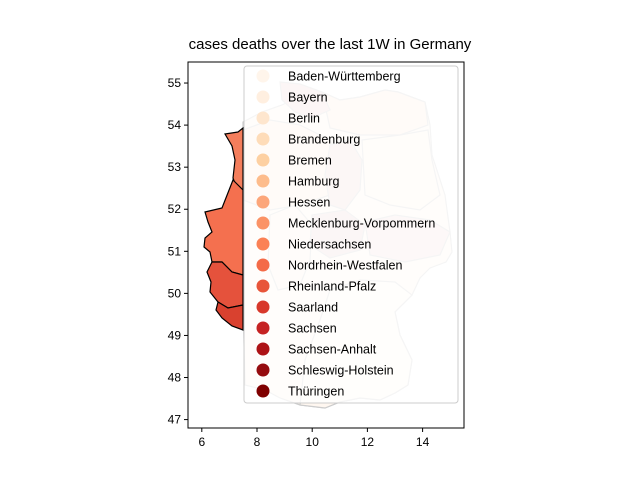 The height and width of the screenshot is (480, 640). I want to click on legend-label: Saarland, so click(313, 308).